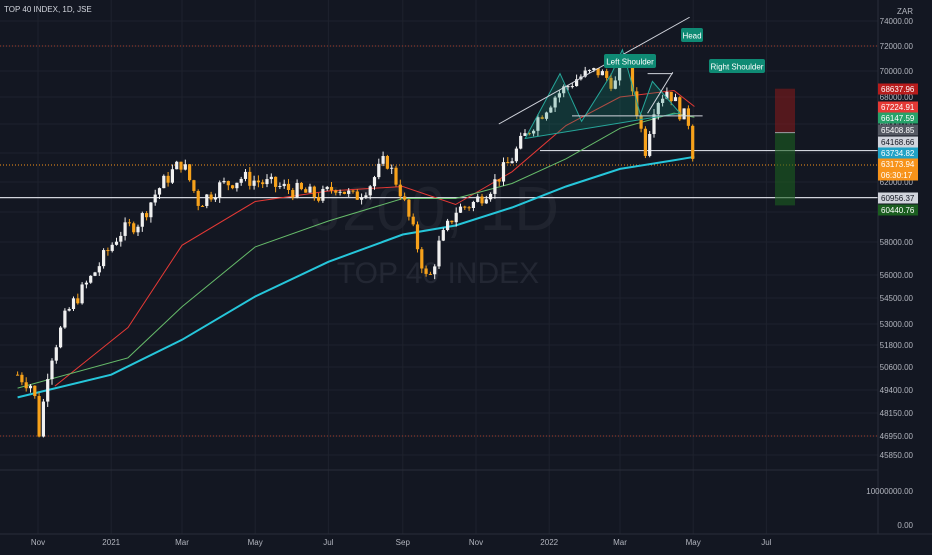  I want to click on take-profit-zone, so click(785, 169).